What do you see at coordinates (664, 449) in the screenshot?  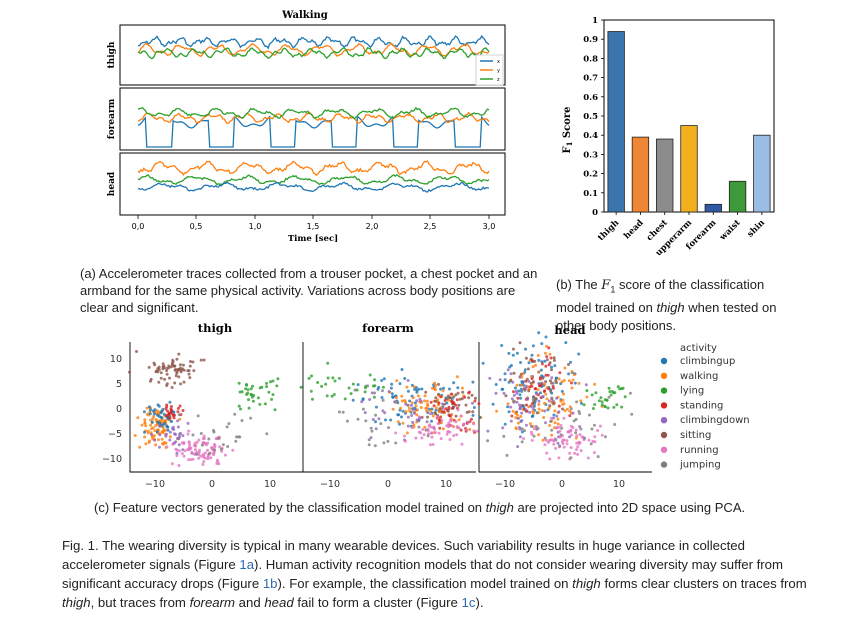 I see `legend-dot-running` at bounding box center [664, 449].